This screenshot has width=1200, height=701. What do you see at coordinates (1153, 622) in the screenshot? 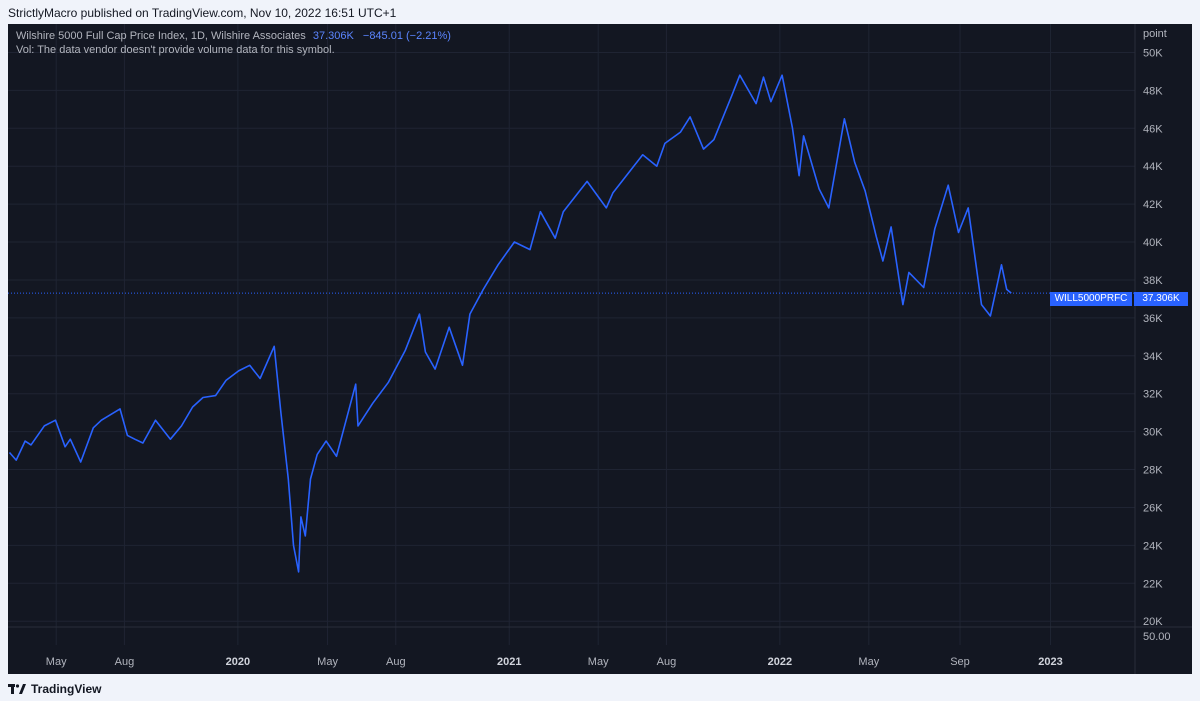
I see `y-tick-label: 20K` at bounding box center [1153, 622].